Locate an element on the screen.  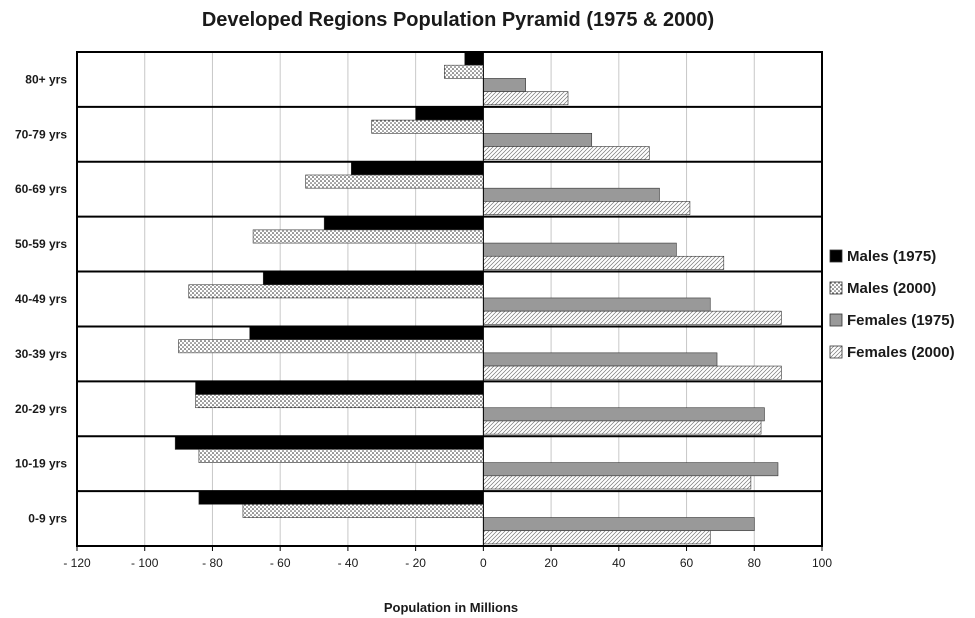
bar-males-2000-20-29-yrs is located at coordinates (339, 401).